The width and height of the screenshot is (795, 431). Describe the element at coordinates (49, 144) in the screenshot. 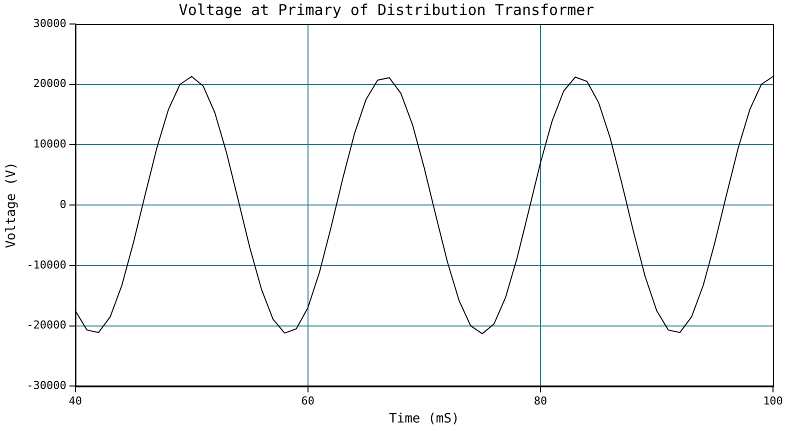

I see `y-tick-label: 10000` at that location.